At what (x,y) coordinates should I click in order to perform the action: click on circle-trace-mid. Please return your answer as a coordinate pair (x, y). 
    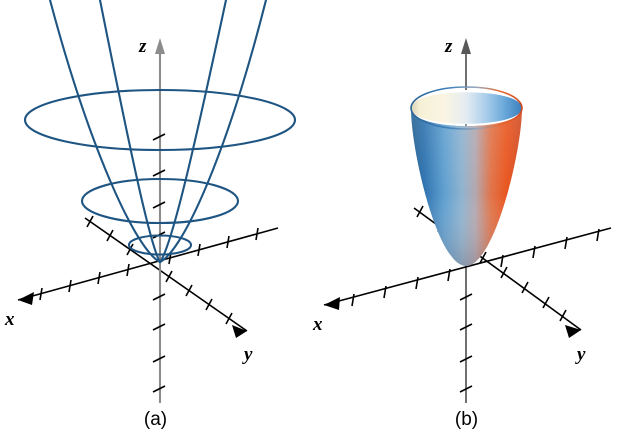
    Looking at the image, I should click on (160, 201).